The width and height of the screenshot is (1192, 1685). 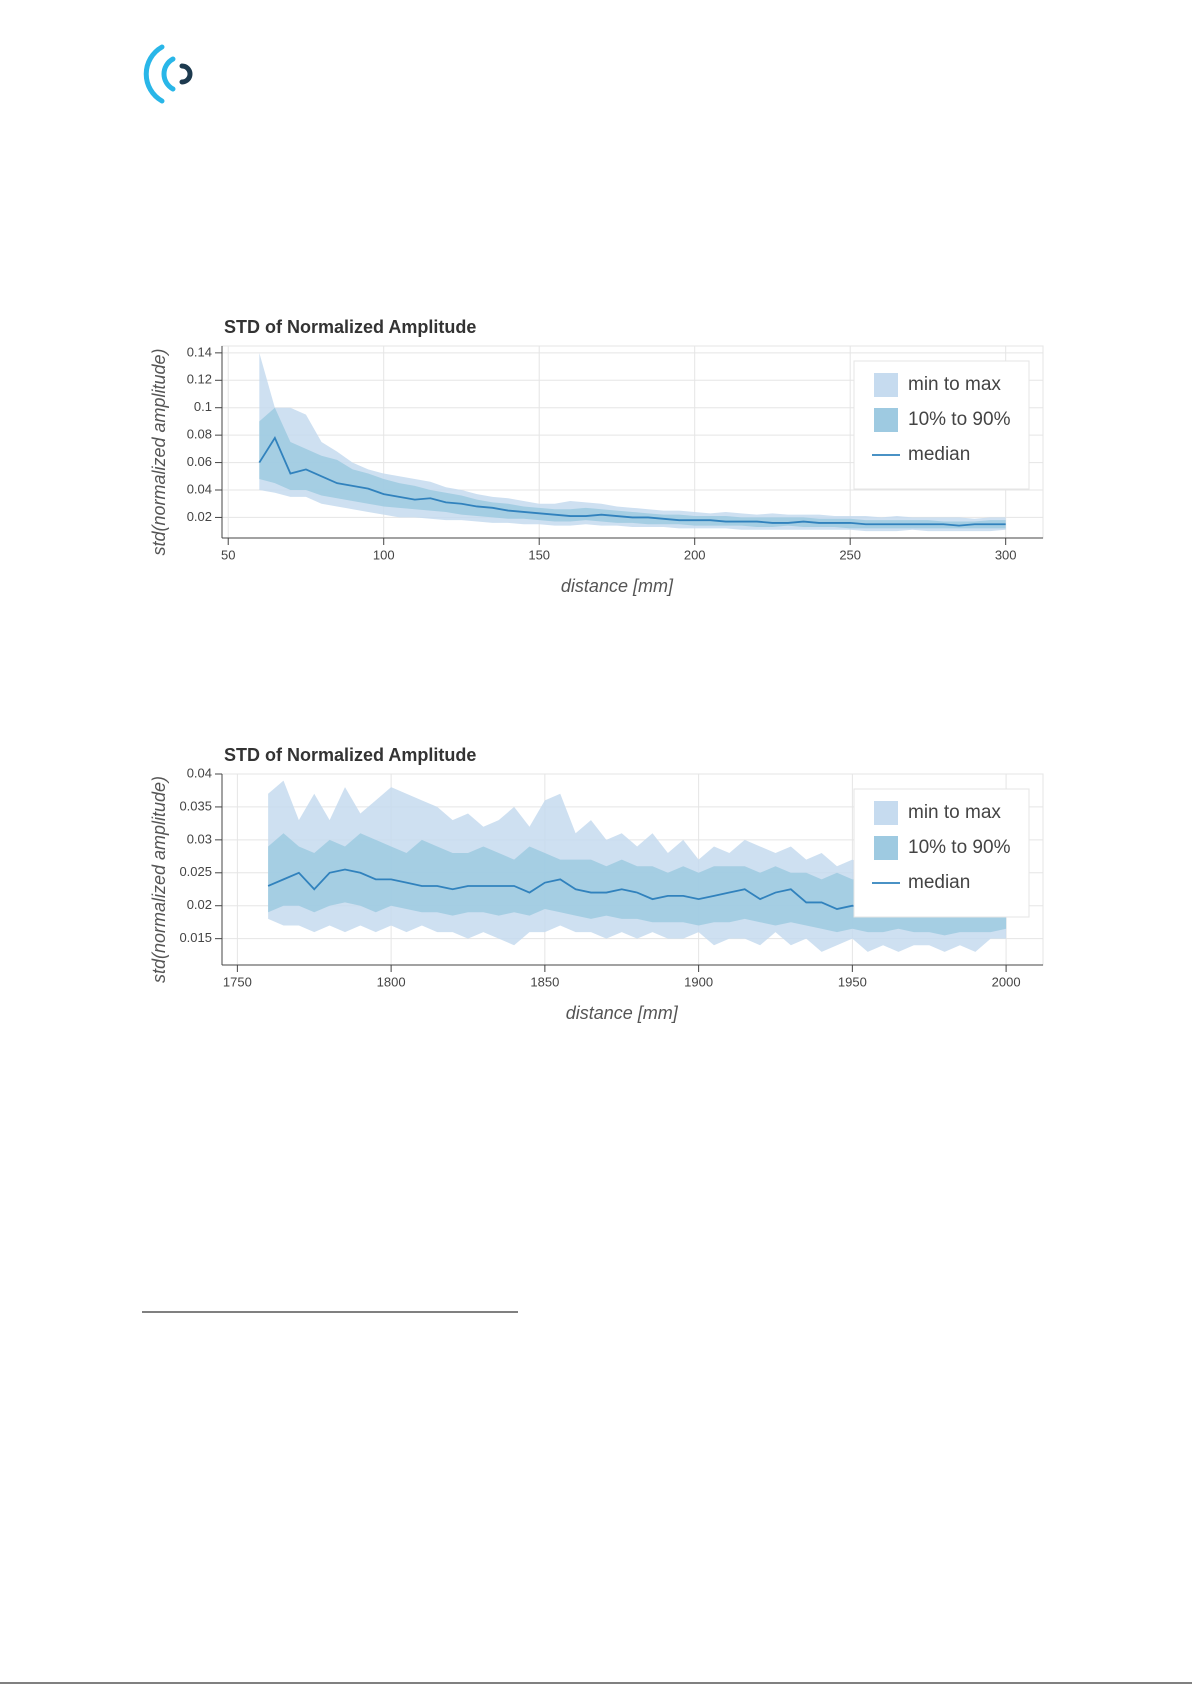 I want to click on median-line, so click(x=632, y=481).